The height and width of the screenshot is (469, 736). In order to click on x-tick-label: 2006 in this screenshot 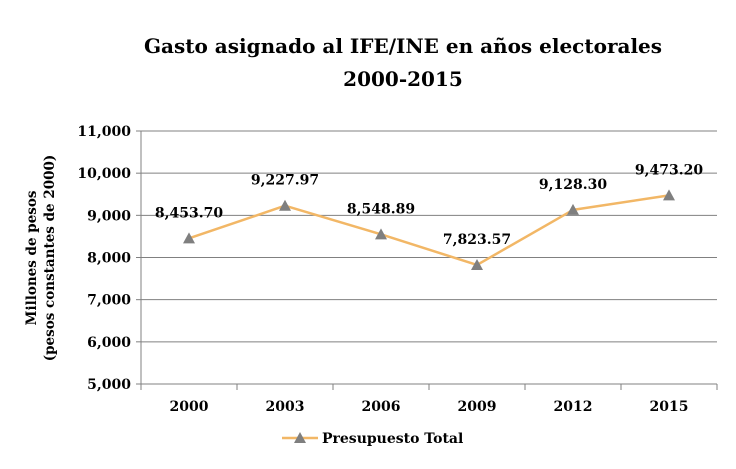, I will do `click(381, 407)`.